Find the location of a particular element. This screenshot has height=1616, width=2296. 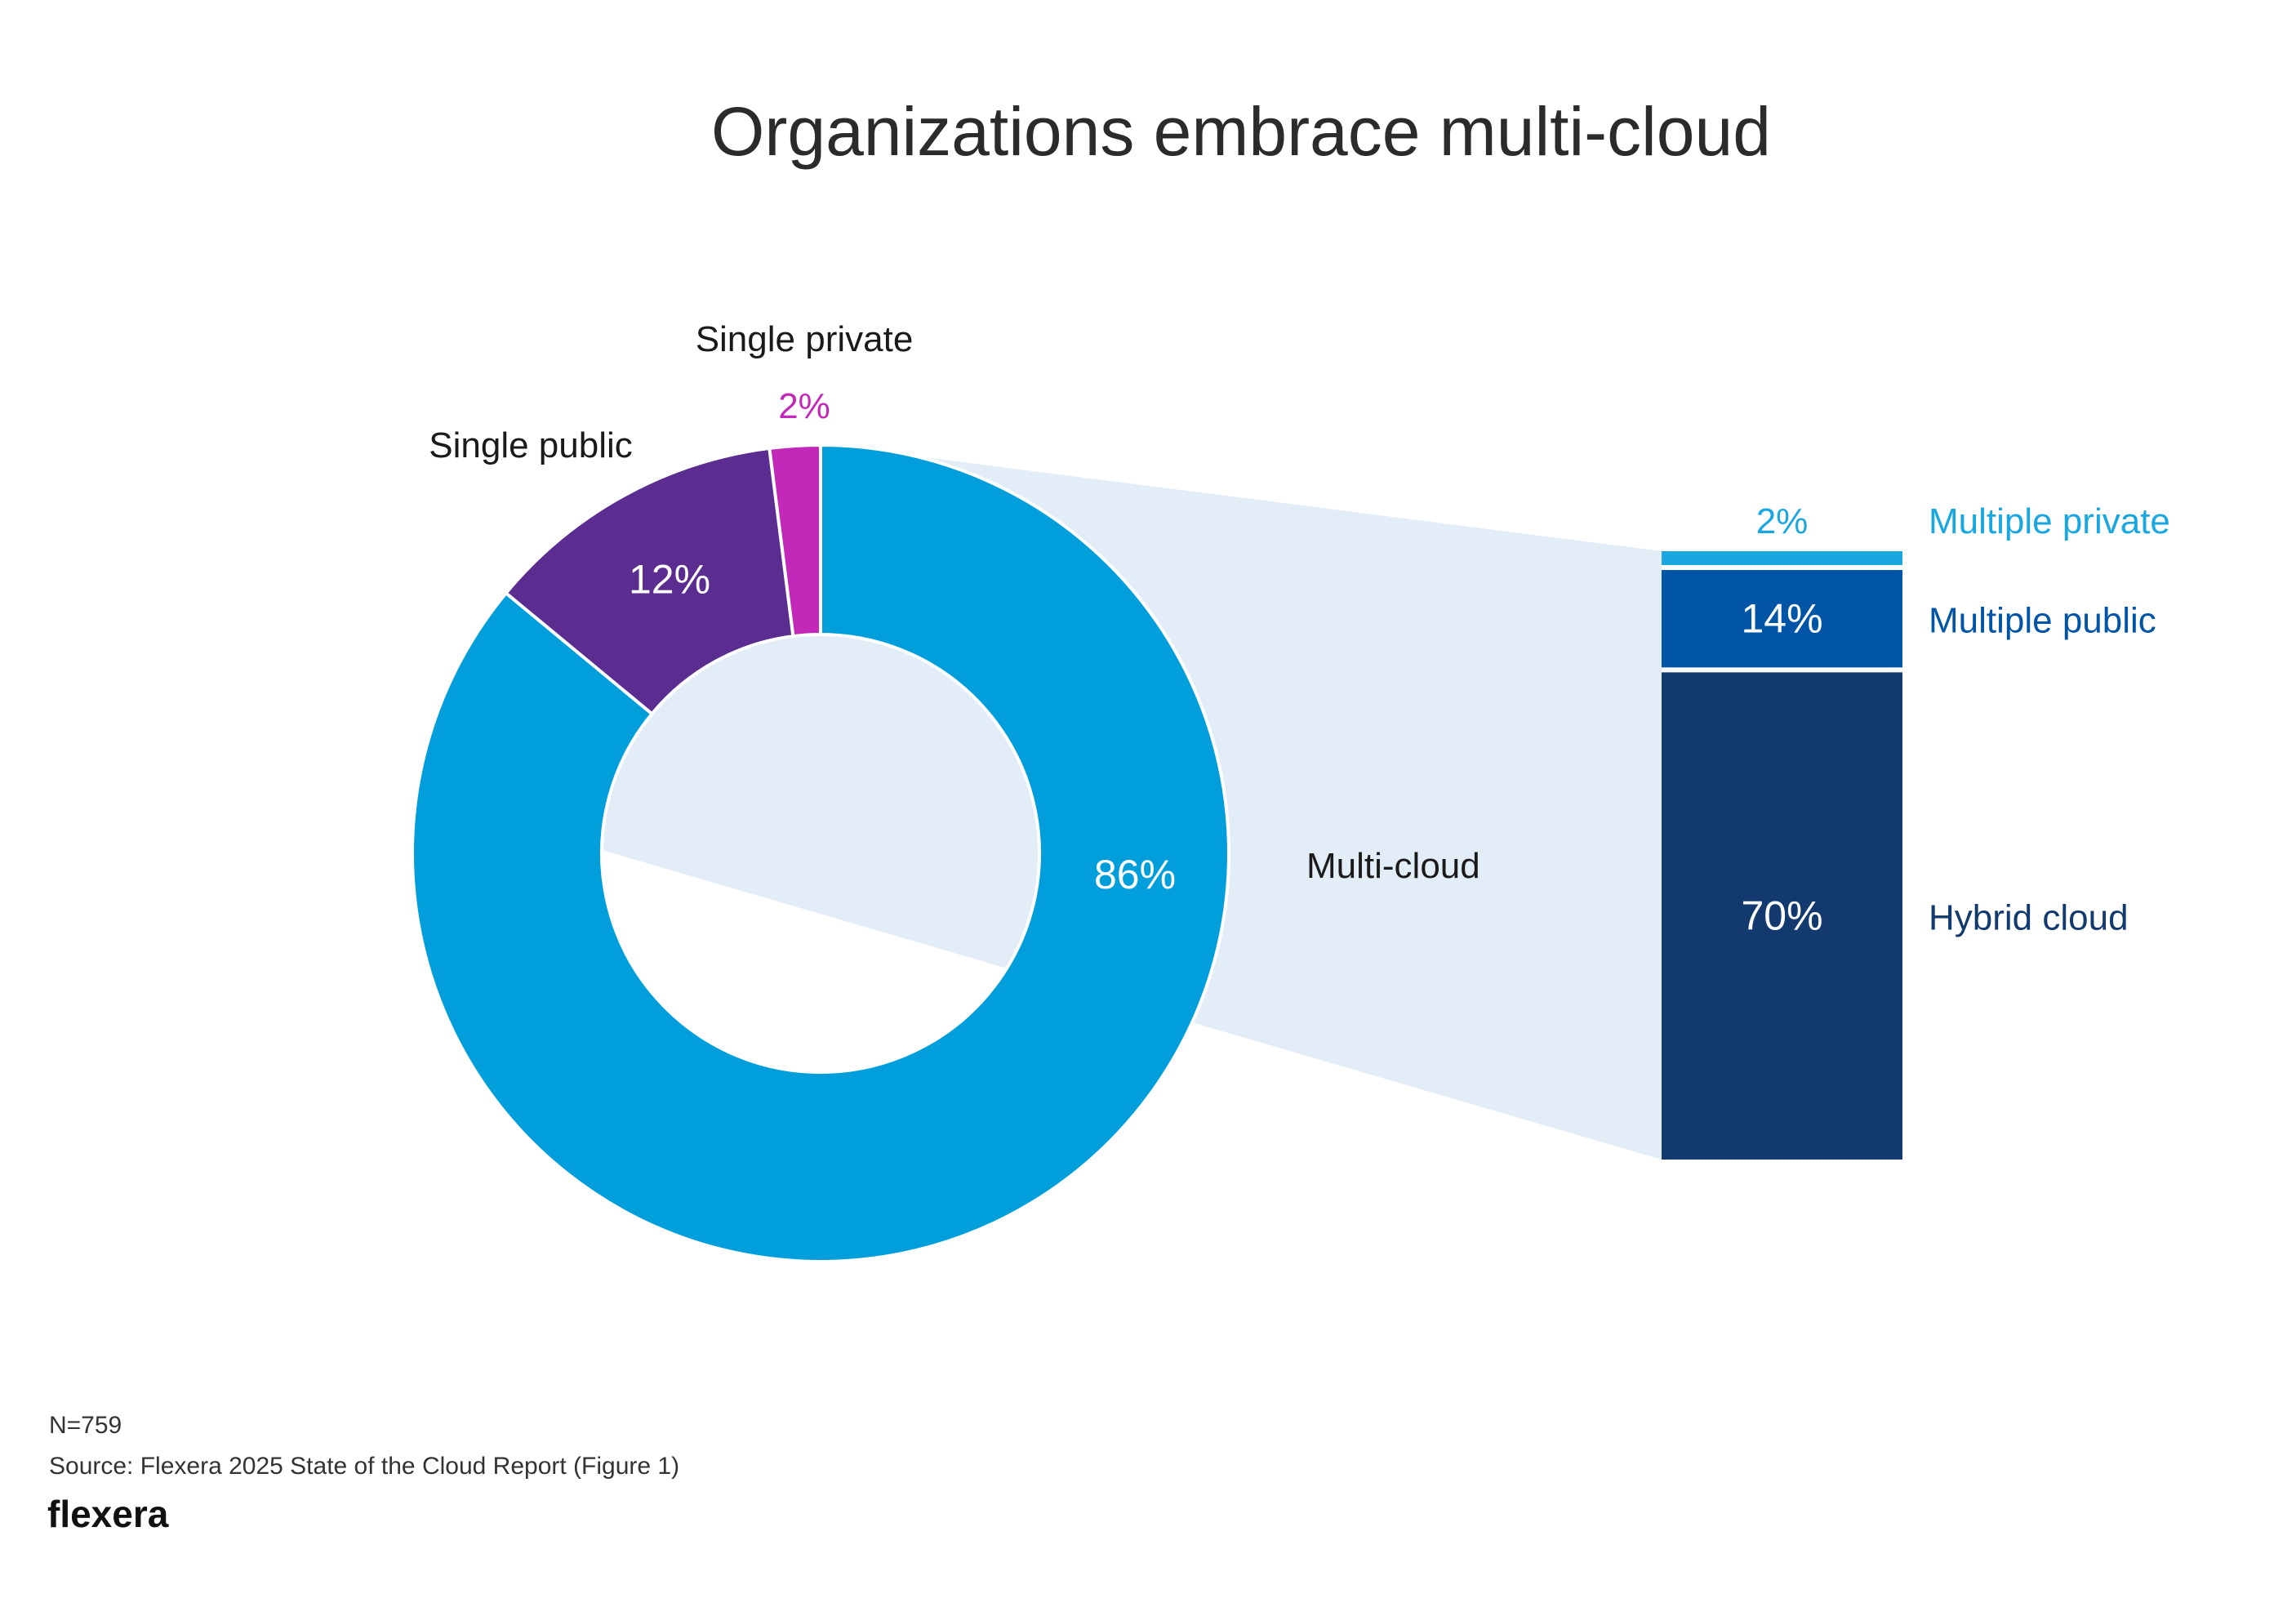

bar-segment-multiple-public is located at coordinates (1782, 619).